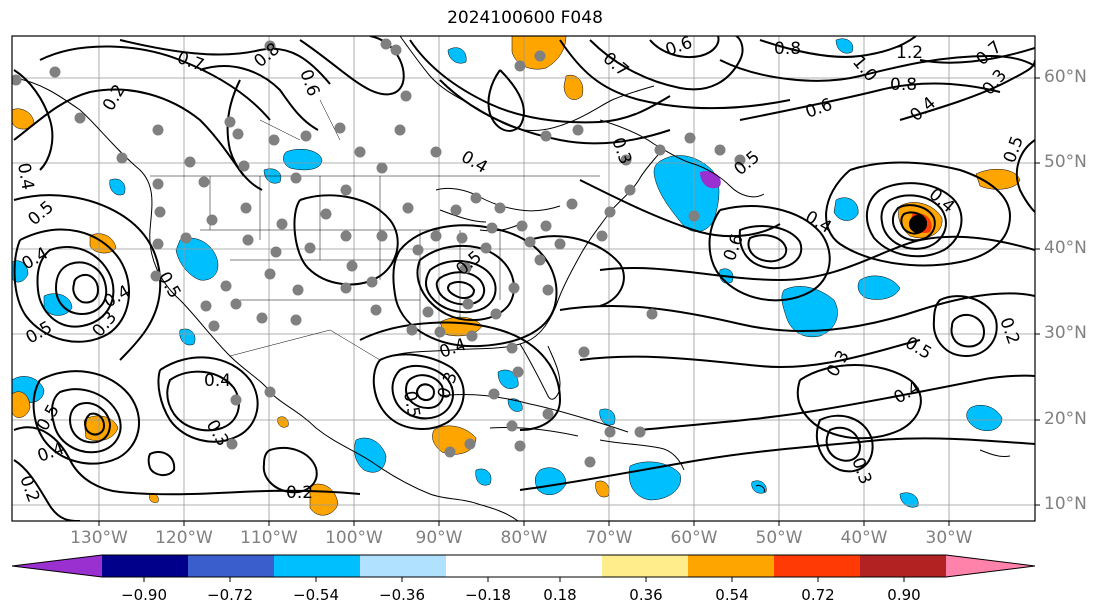 This screenshot has width=1105, height=615. Describe the element at coordinates (439, 538) in the screenshot. I see `lon-label: 90°W` at that location.